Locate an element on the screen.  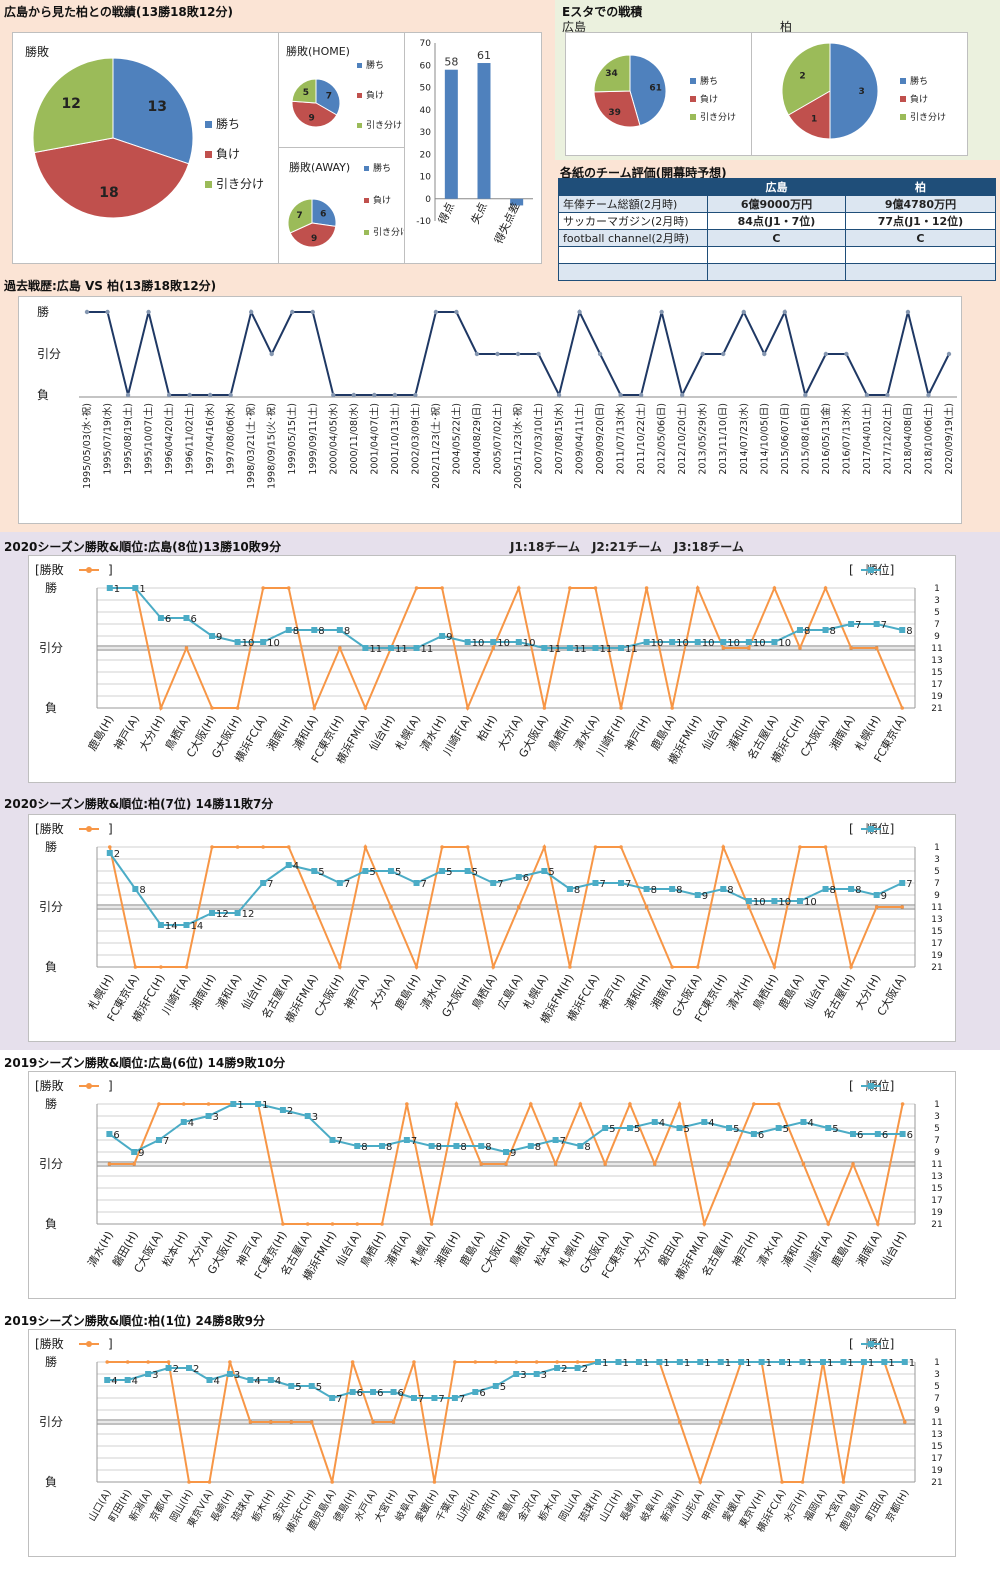
rank-data-label: 11 is located at coordinates (554, 649).